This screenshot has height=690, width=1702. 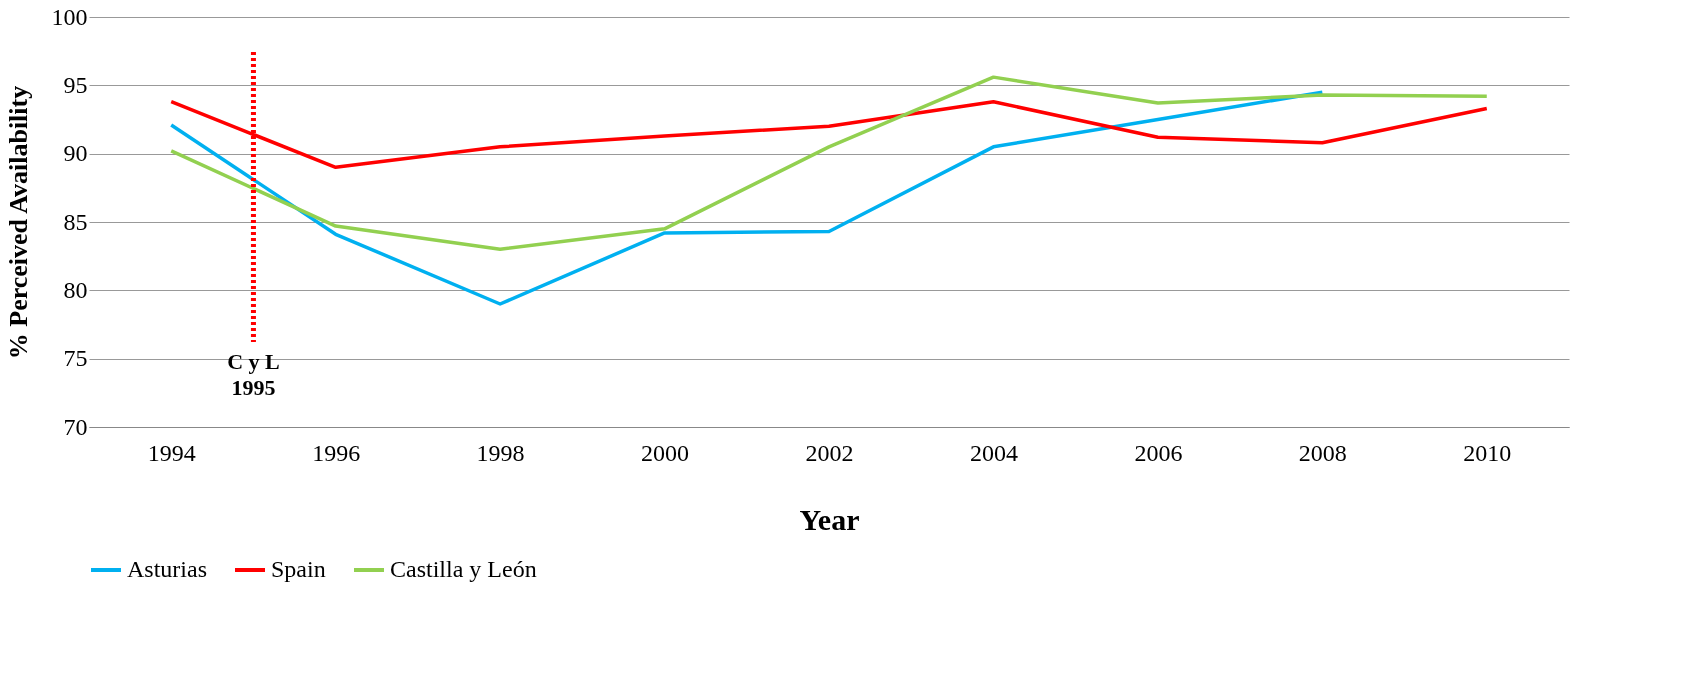 What do you see at coordinates (336, 452) in the screenshot?
I see `x-tick-label: 1996` at bounding box center [336, 452].